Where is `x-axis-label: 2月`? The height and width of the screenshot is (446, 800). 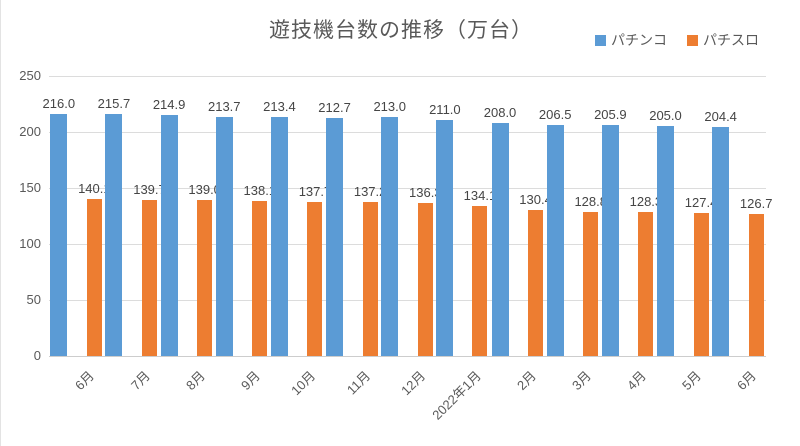 x-axis-label: 2月 is located at coordinates (526, 381).